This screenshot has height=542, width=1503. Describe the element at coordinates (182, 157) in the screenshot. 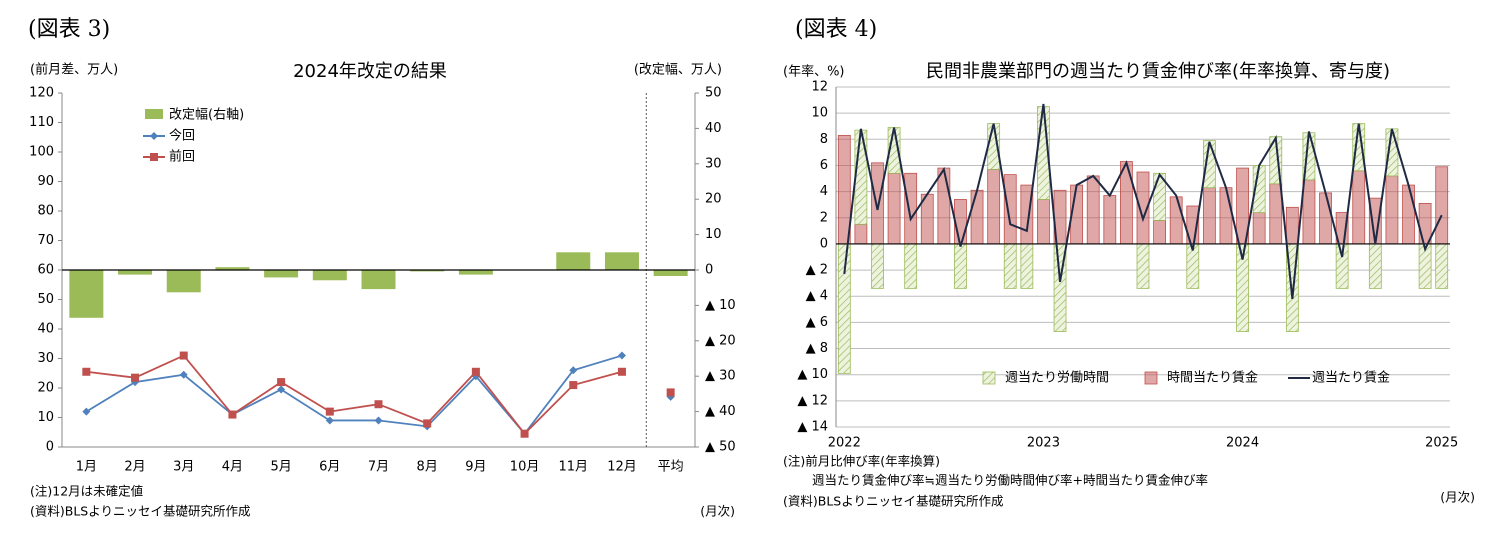

I see `legend-label: 前回` at that location.